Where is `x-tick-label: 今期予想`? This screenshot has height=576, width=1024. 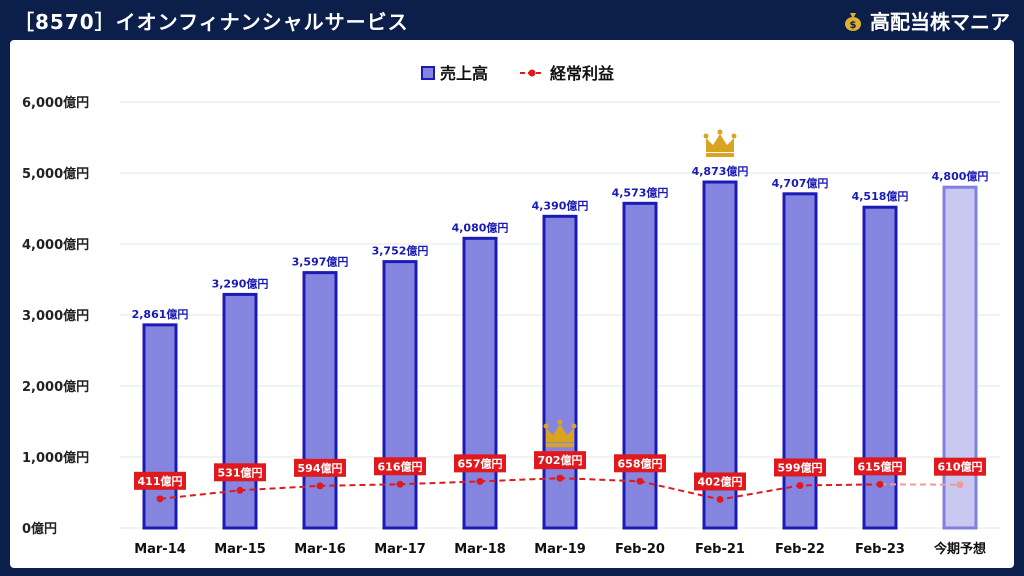
x-tick-label: 今期予想 is located at coordinates (959, 549).